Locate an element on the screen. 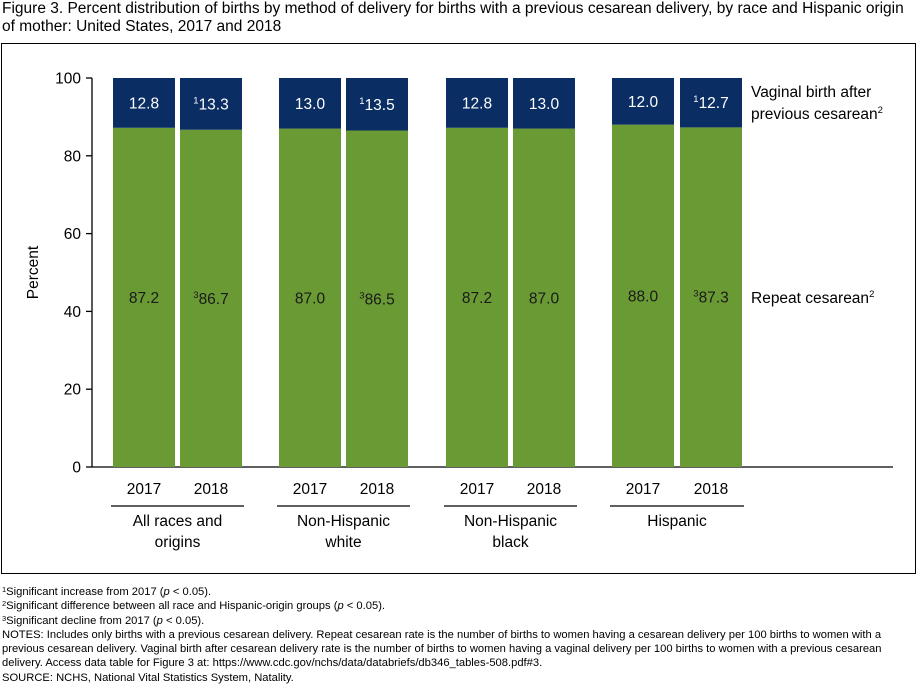  vbac-value-label: 113.5 is located at coordinates (376, 105).